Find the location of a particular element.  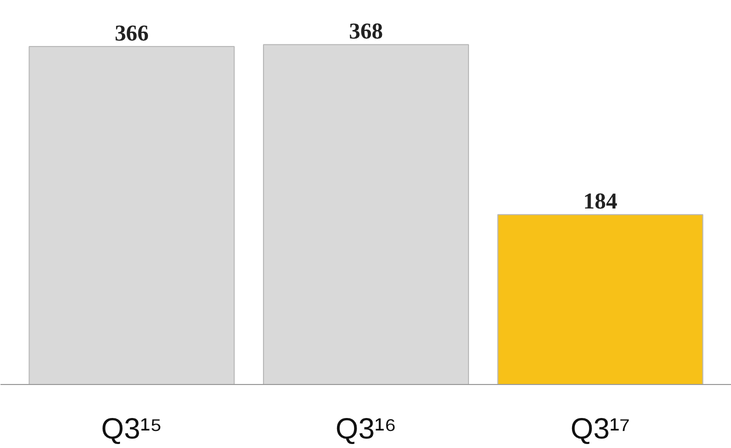

x-tick-label: Q3¹⁷ is located at coordinates (600, 429).